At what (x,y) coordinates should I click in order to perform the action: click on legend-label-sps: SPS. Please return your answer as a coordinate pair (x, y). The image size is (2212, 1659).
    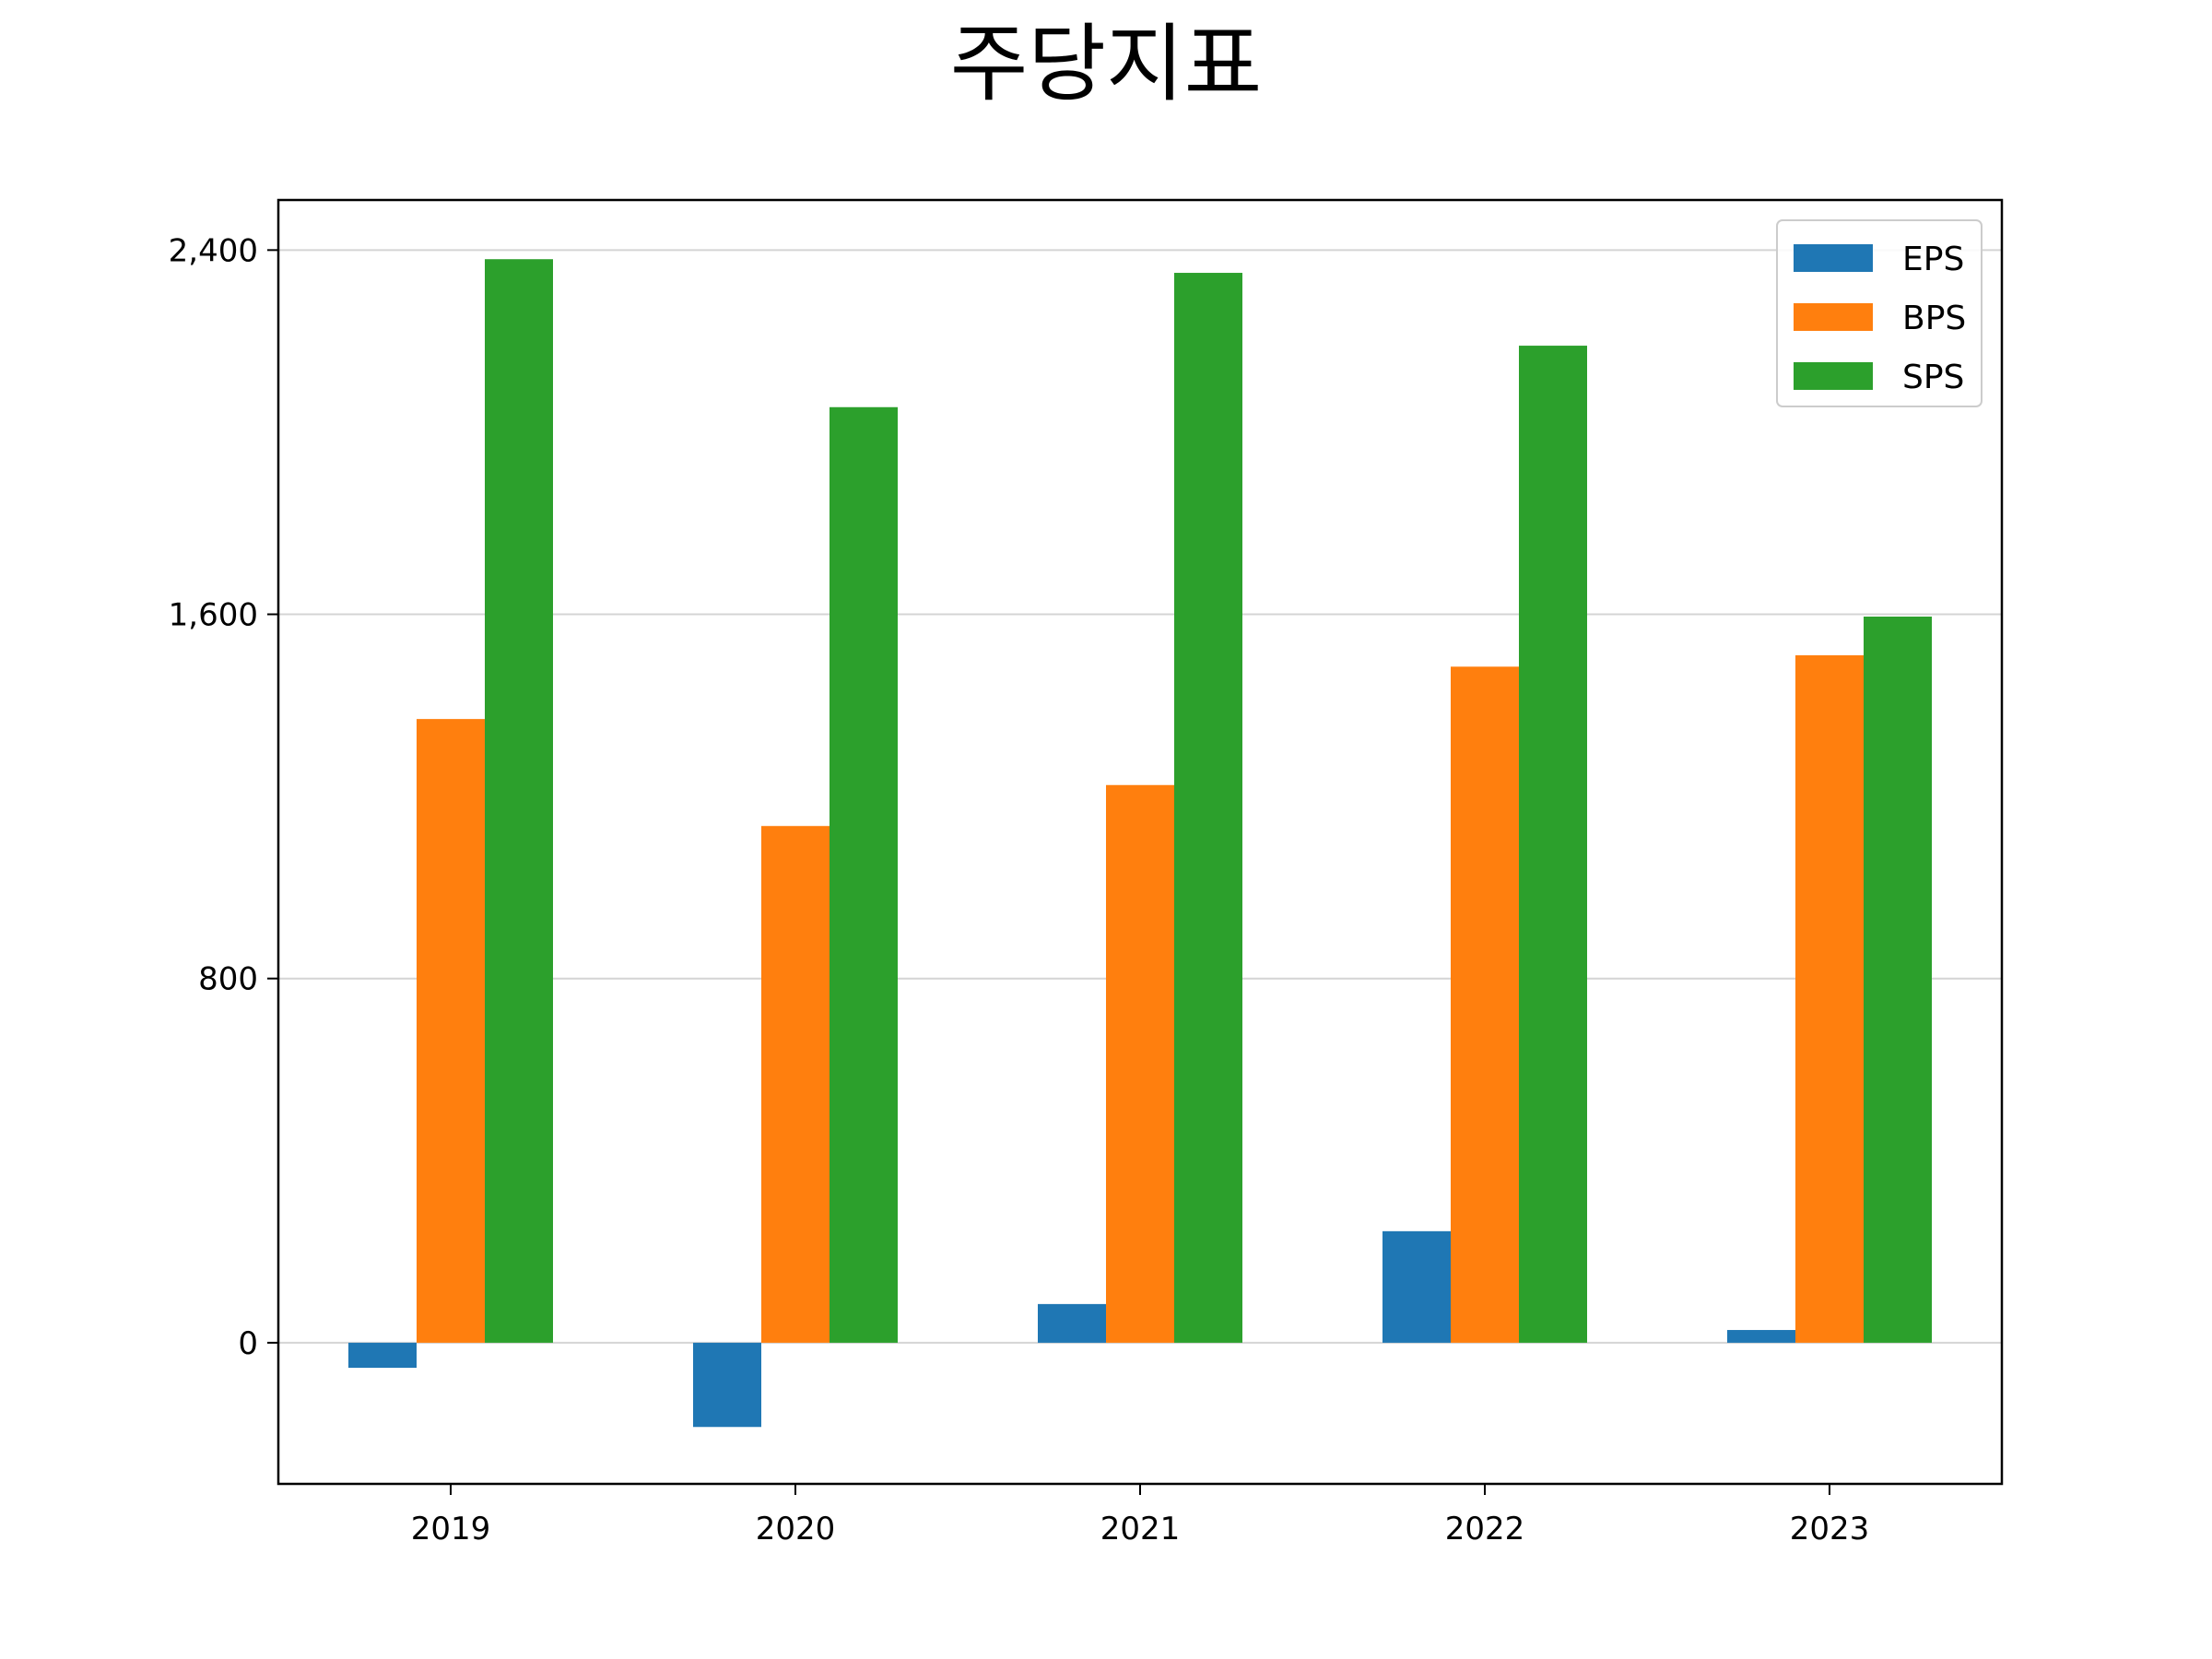
    Looking at the image, I should click on (1933, 377).